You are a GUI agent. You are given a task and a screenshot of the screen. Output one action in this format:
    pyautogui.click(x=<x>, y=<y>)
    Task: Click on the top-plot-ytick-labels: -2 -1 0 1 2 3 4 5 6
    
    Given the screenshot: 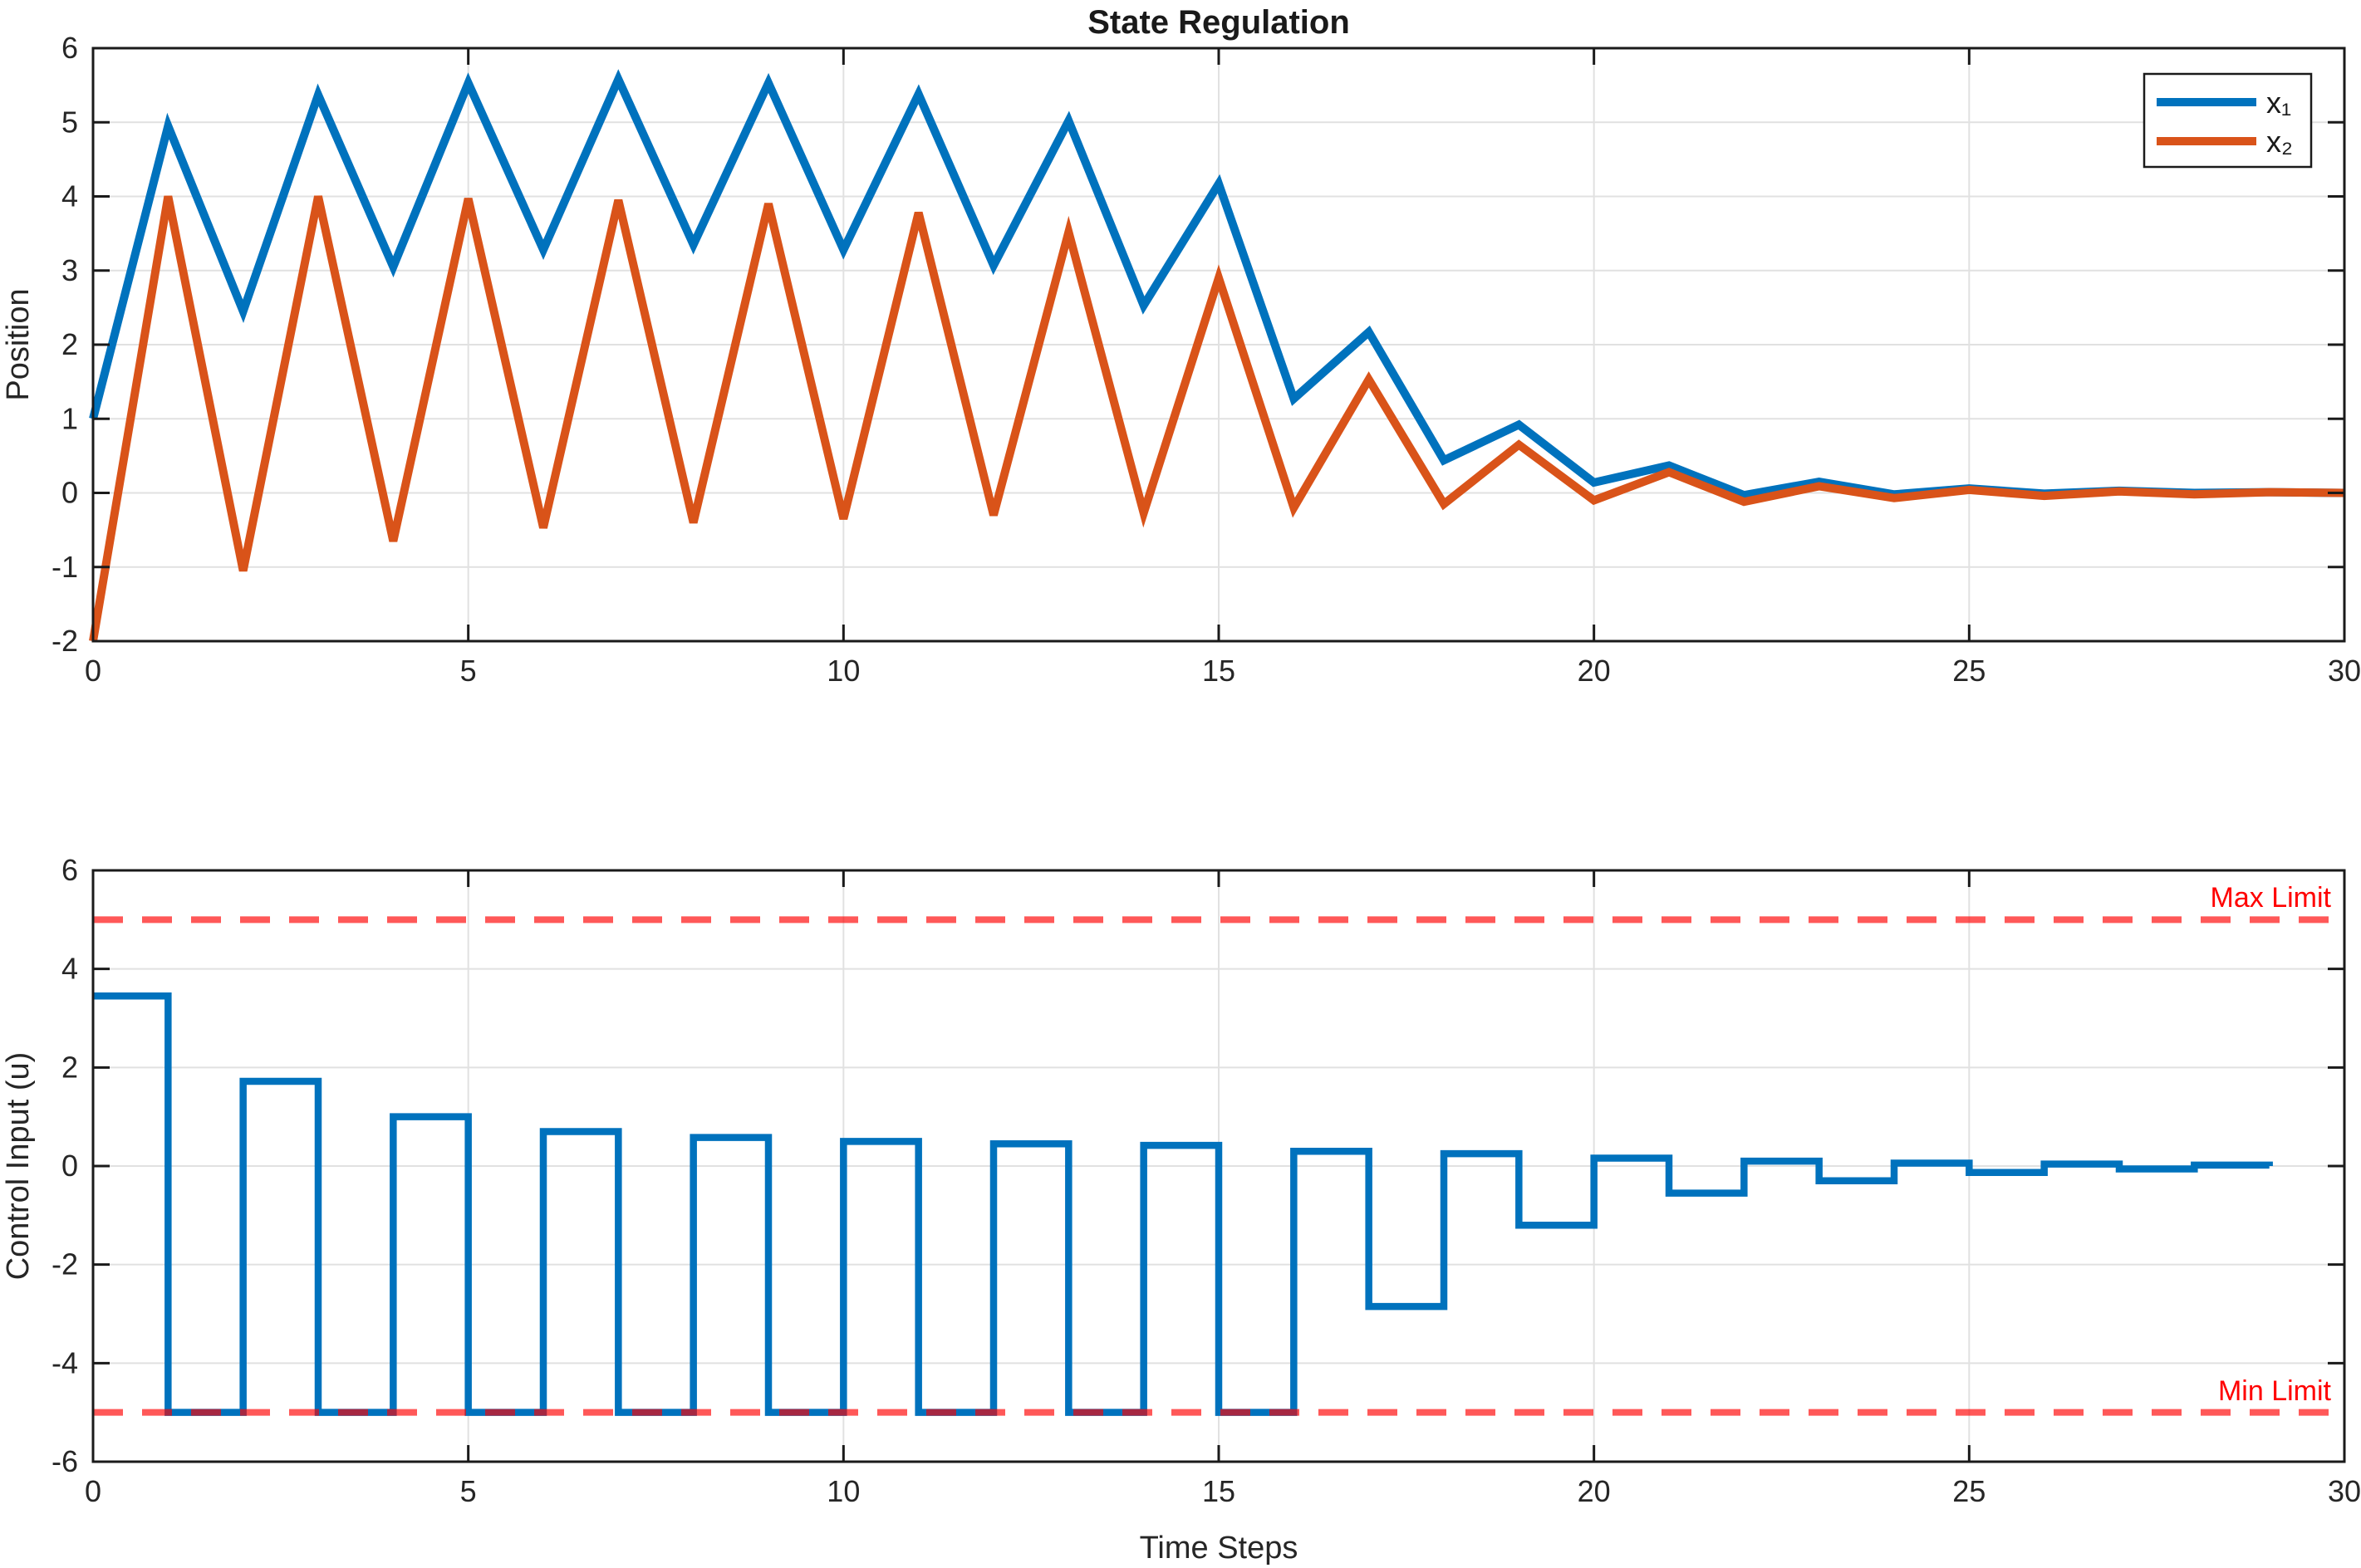 What is the action you would take?
    pyautogui.click(x=65, y=344)
    